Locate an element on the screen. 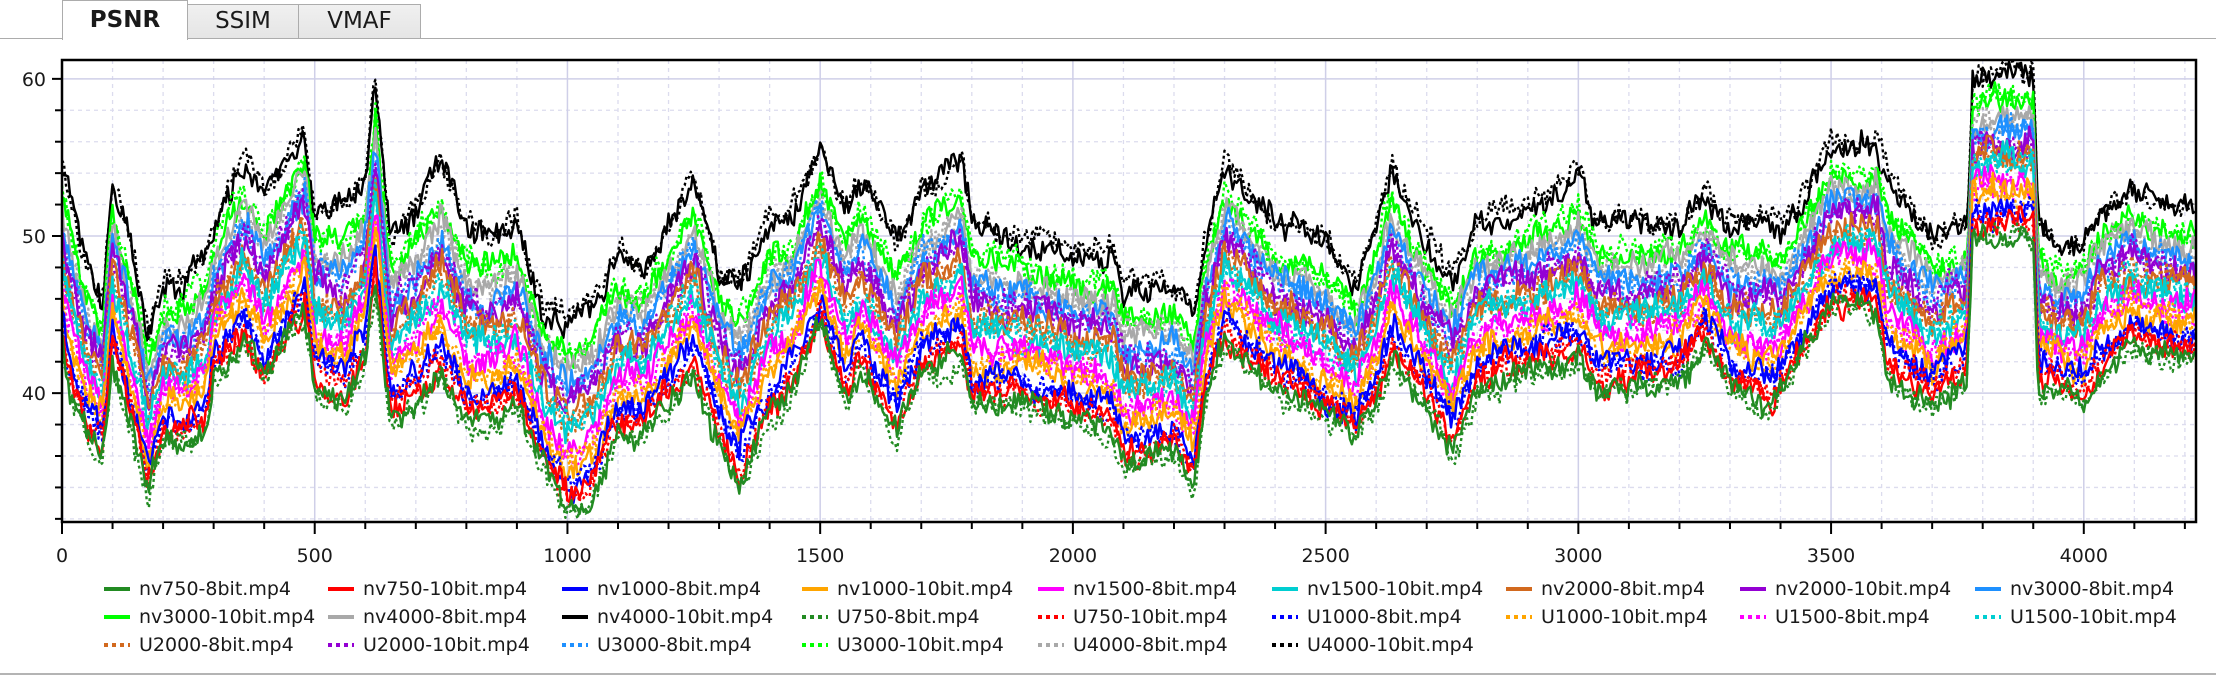  legend-item: nv750-10bit.mp4 is located at coordinates (427, 589).